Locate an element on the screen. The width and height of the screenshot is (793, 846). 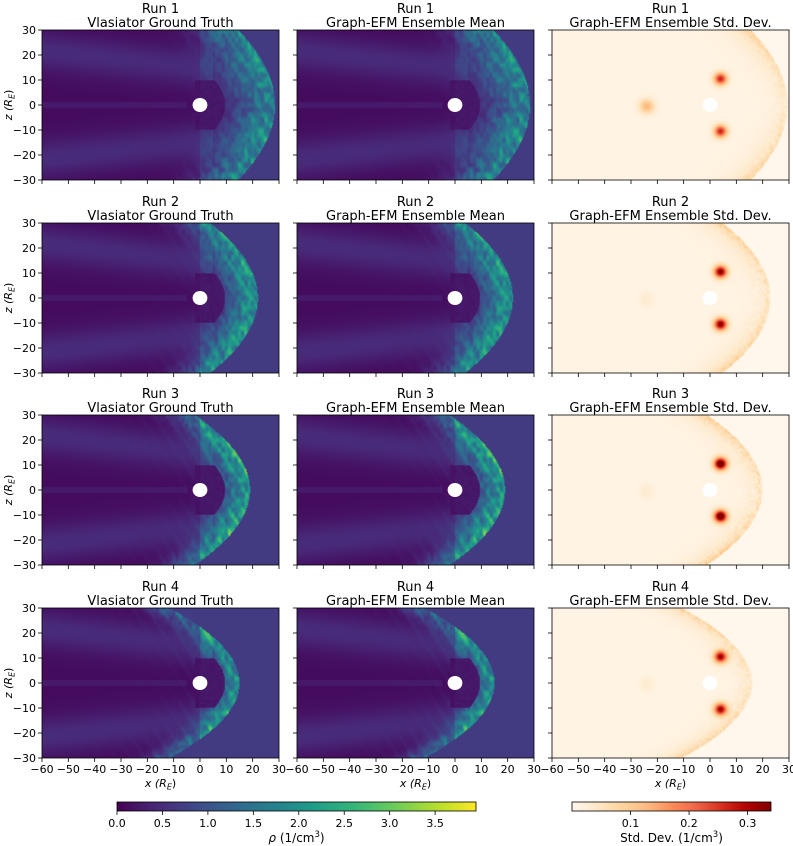
colorbar-density: 0.0 0.5 1.0 1.5 2.0 2.5 3.0 3.5 ρ (1/cm3) is located at coordinates (292, 823).